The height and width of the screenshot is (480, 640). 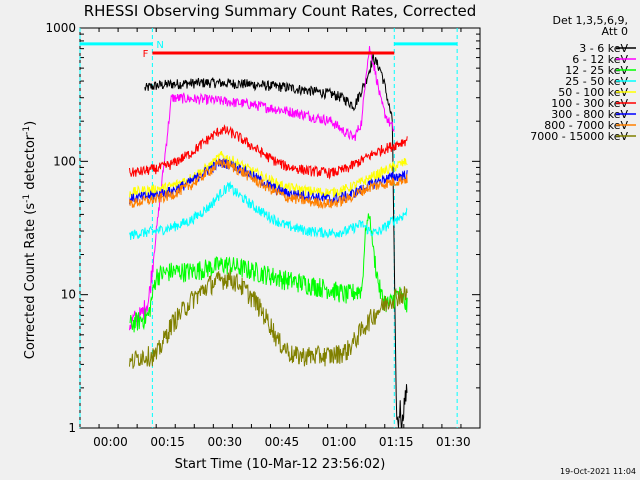 I want to click on legend-header-line: Att 0, so click(x=615, y=31).